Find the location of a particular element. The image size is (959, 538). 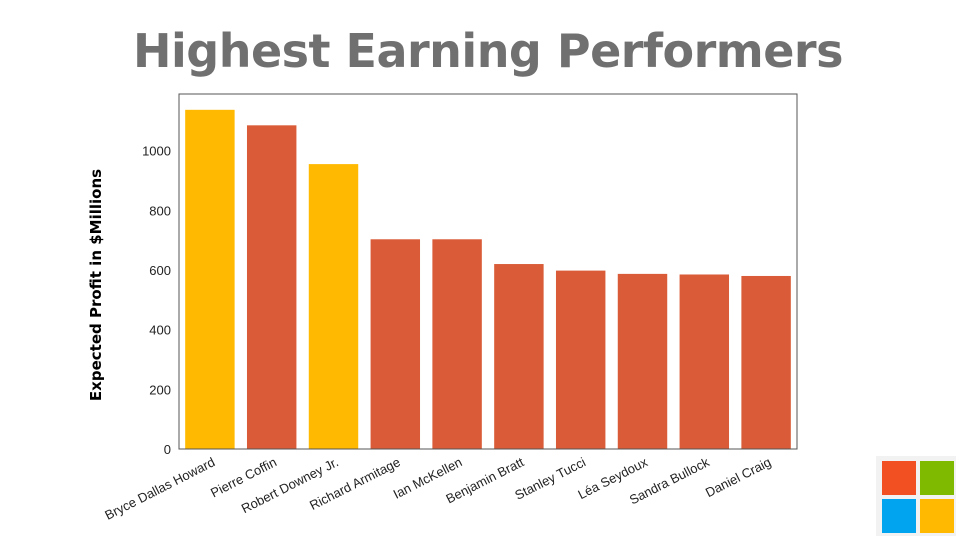

windows-logo-icon is located at coordinates (916, 496).